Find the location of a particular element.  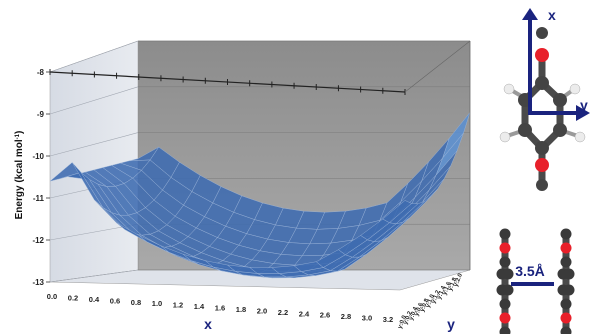

x-tick-label: 0.8 is located at coordinates (136, 302).